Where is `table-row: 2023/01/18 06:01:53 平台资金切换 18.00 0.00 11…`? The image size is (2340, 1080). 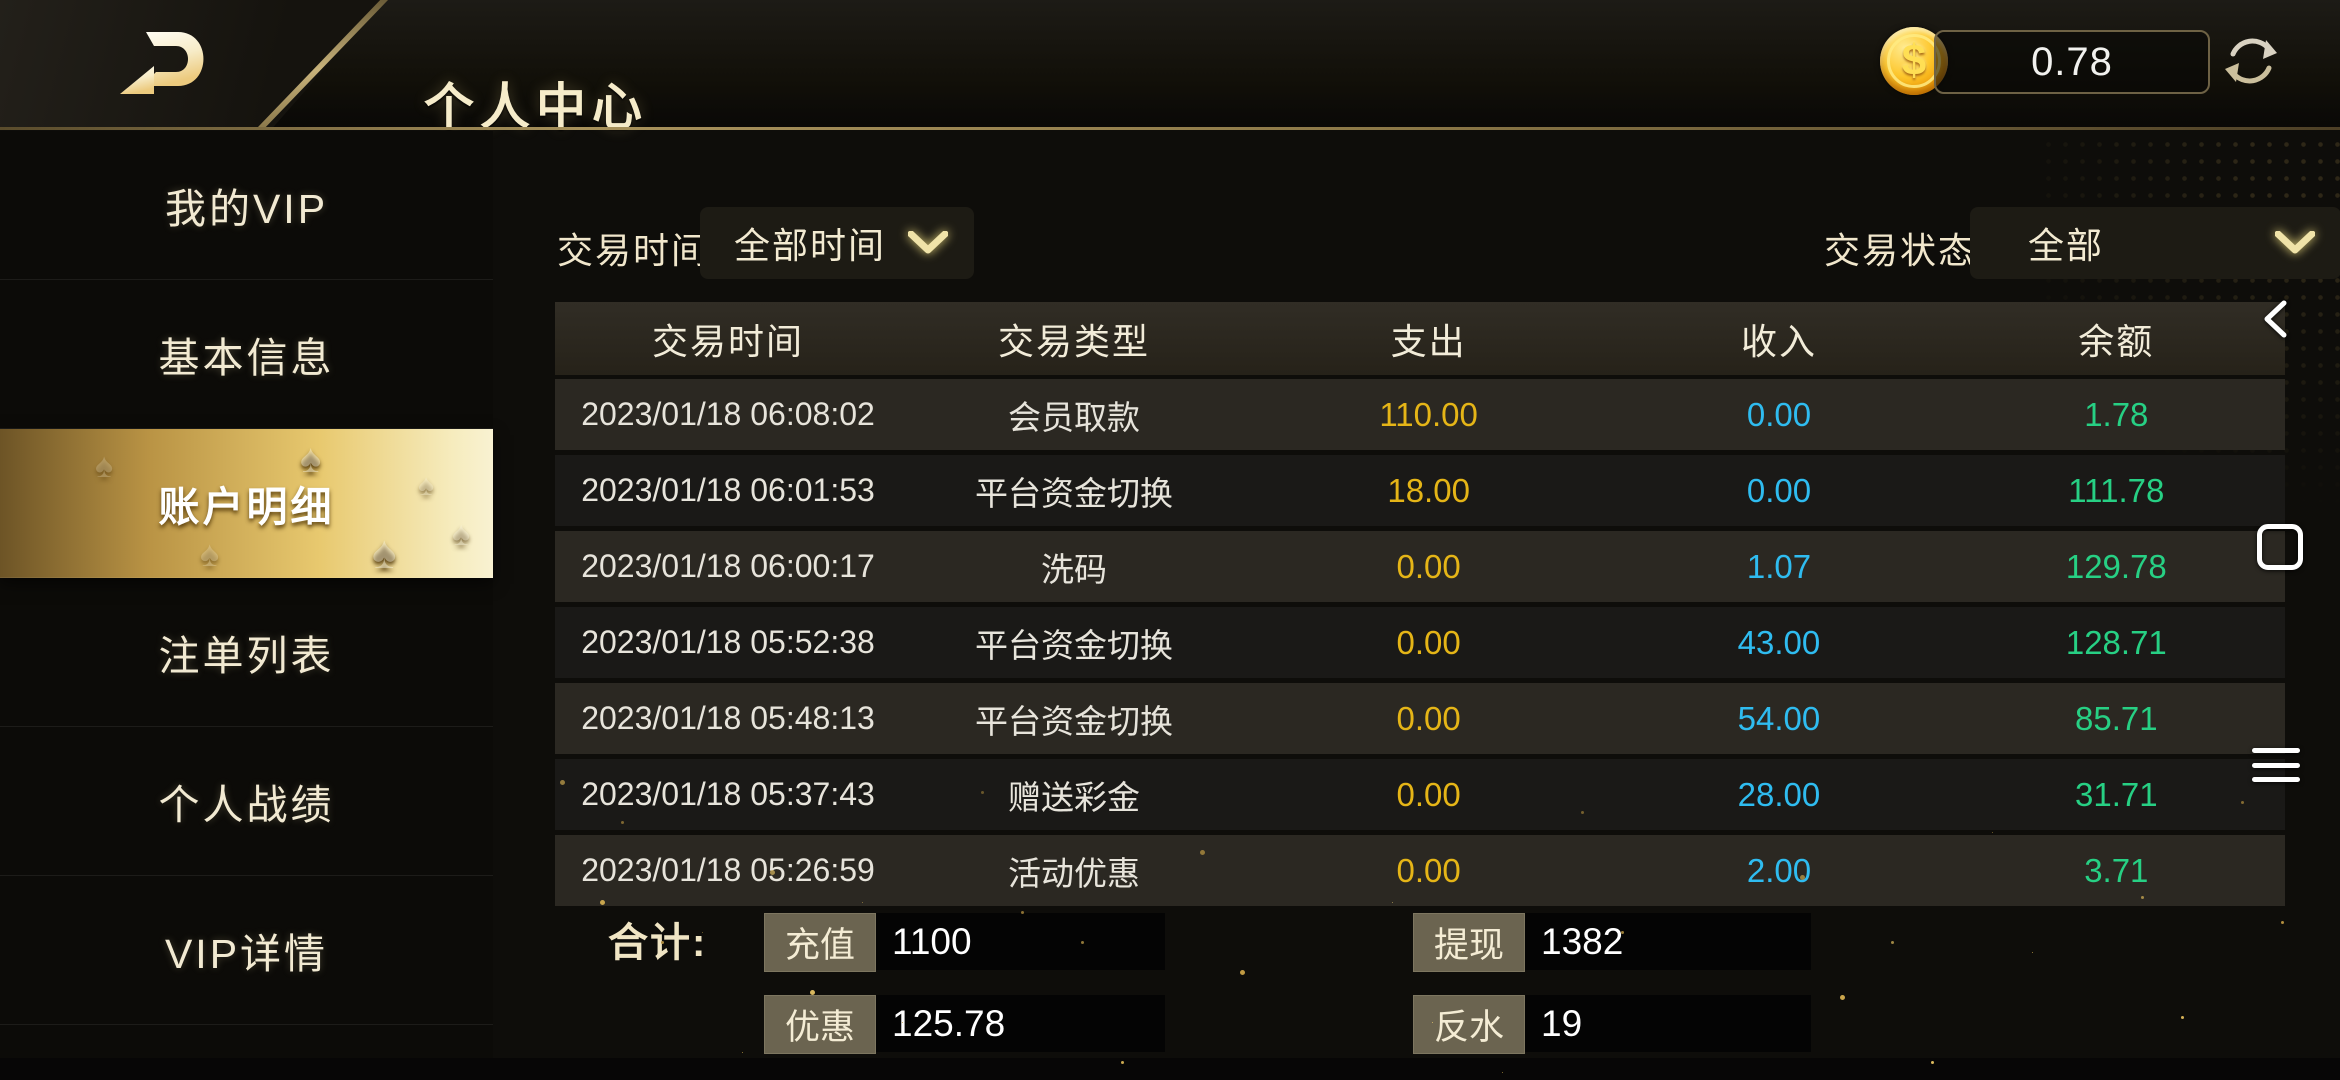
table-row: 2023/01/18 06:01:53 平台资金切换 18.00 0.00 11… is located at coordinates (1420, 490).